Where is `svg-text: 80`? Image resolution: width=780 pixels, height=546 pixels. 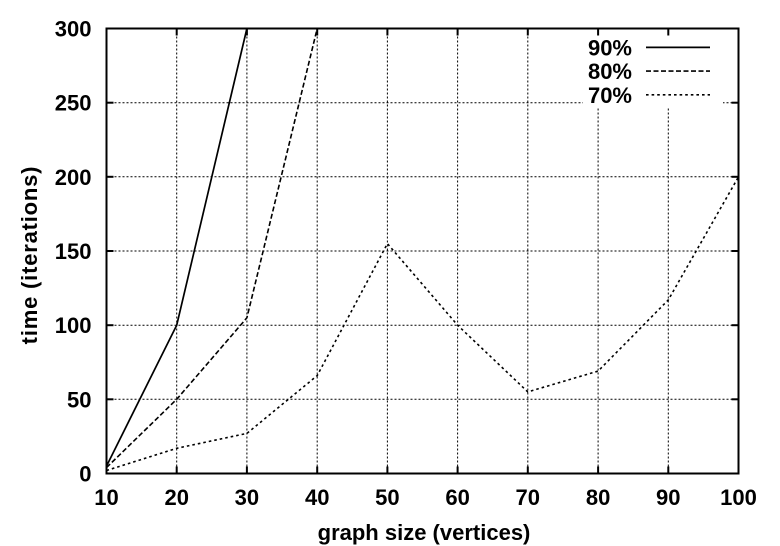
svg-text: 80 is located at coordinates (598, 497).